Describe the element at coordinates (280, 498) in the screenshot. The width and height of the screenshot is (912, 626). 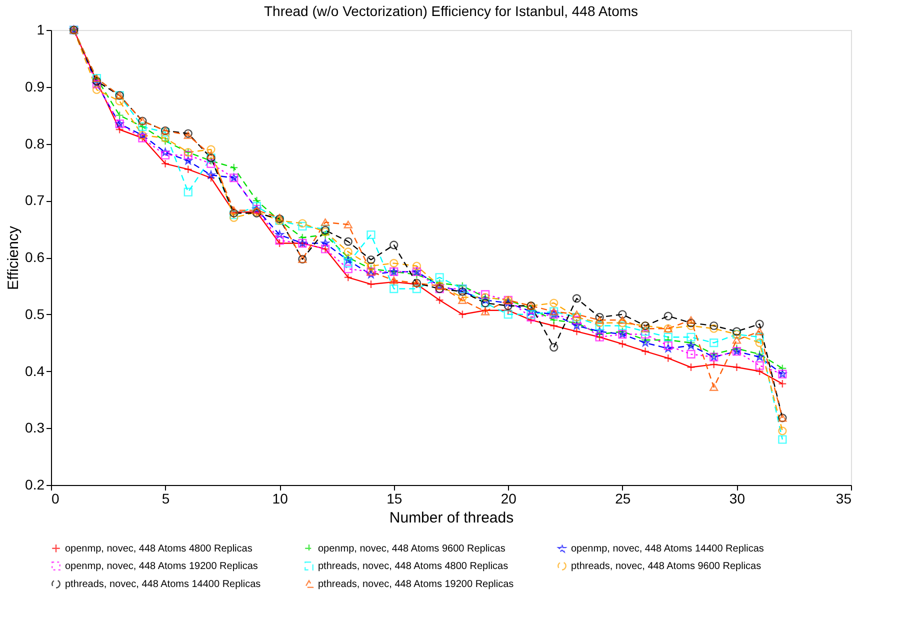
I see `x-tick-label: 10` at that location.